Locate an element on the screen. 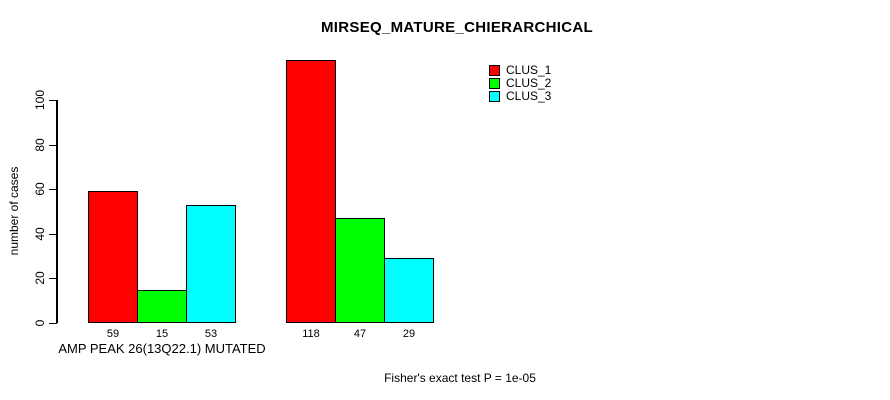 Image resolution: width=890 pixels, height=400 pixels. bar-clus_3-group2 is located at coordinates (409, 290).